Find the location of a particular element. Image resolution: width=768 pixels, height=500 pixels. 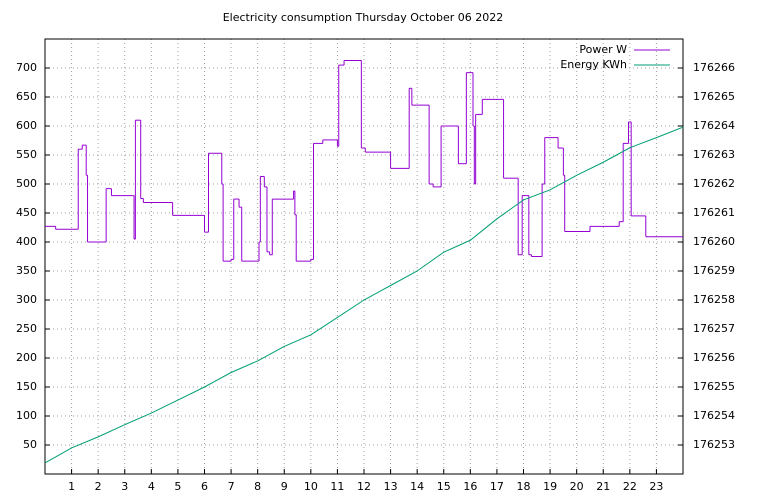

y-tick-label: 100 is located at coordinates (26, 415).